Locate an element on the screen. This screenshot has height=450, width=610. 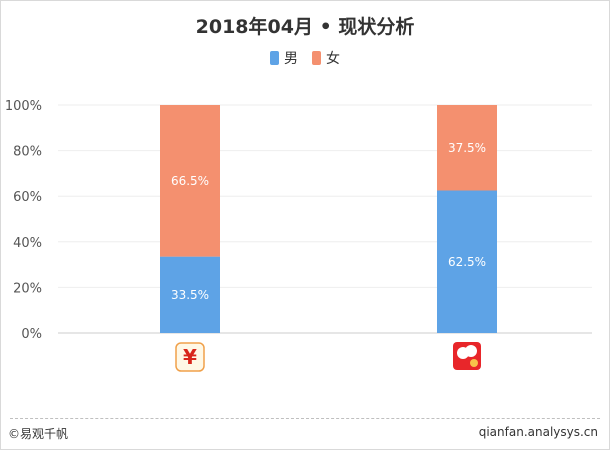
data-label: 62.5% is located at coordinates (467, 262).